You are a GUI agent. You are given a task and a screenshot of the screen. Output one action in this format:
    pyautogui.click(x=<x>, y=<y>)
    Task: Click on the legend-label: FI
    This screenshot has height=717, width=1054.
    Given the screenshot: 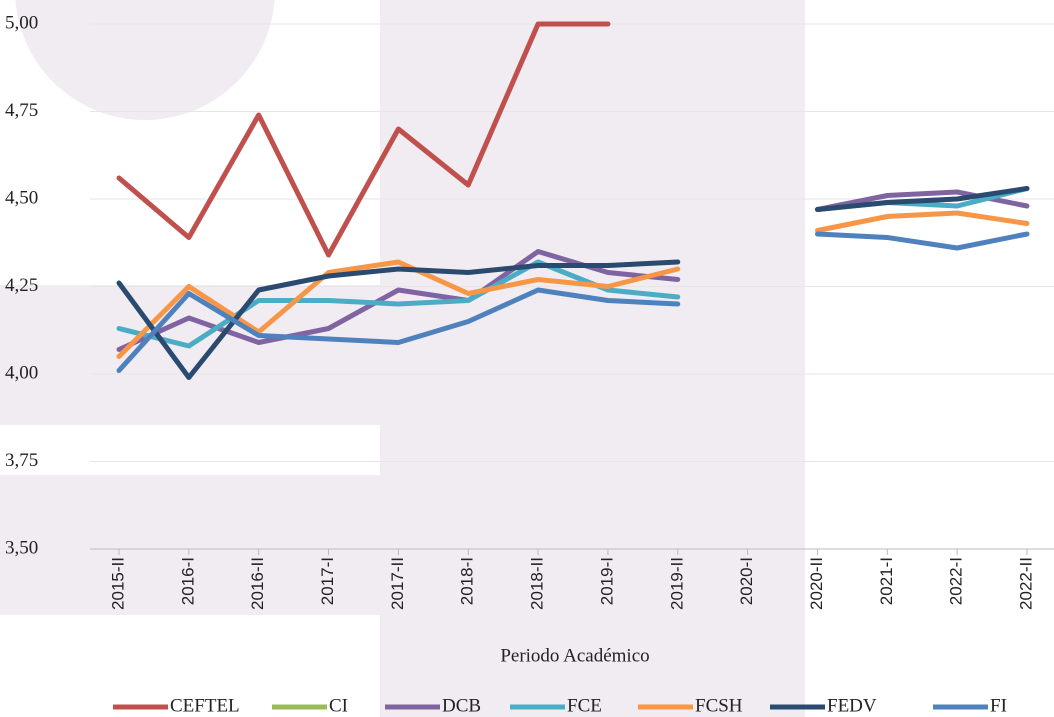 What is the action you would take?
    pyautogui.click(x=998, y=705)
    